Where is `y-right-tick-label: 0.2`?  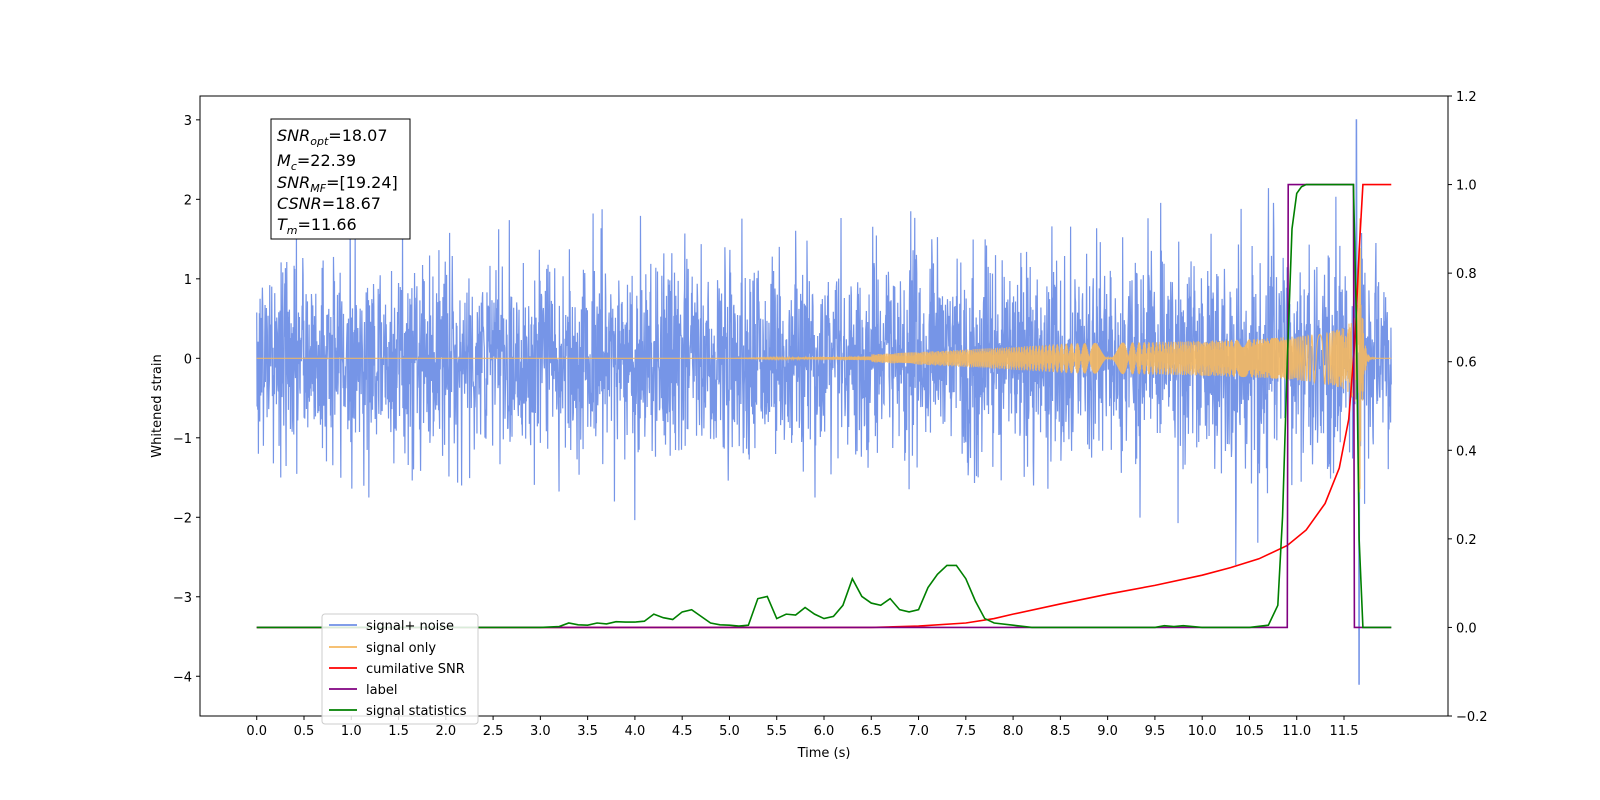 y-right-tick-label: 0.2 is located at coordinates (1466, 540).